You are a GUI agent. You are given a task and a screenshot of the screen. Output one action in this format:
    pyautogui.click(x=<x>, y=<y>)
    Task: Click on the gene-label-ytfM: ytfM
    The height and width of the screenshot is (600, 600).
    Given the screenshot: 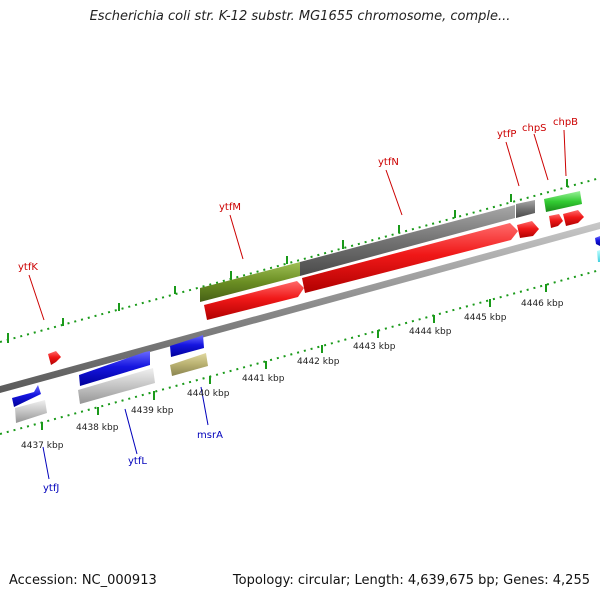 What is the action you would take?
    pyautogui.click(x=230, y=207)
    